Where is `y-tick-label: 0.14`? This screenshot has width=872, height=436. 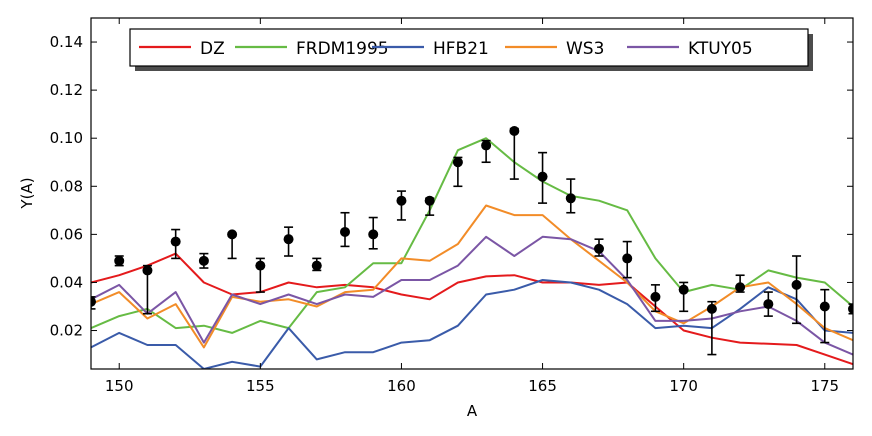
y-tick-label: 0.14 is located at coordinates (66, 42).